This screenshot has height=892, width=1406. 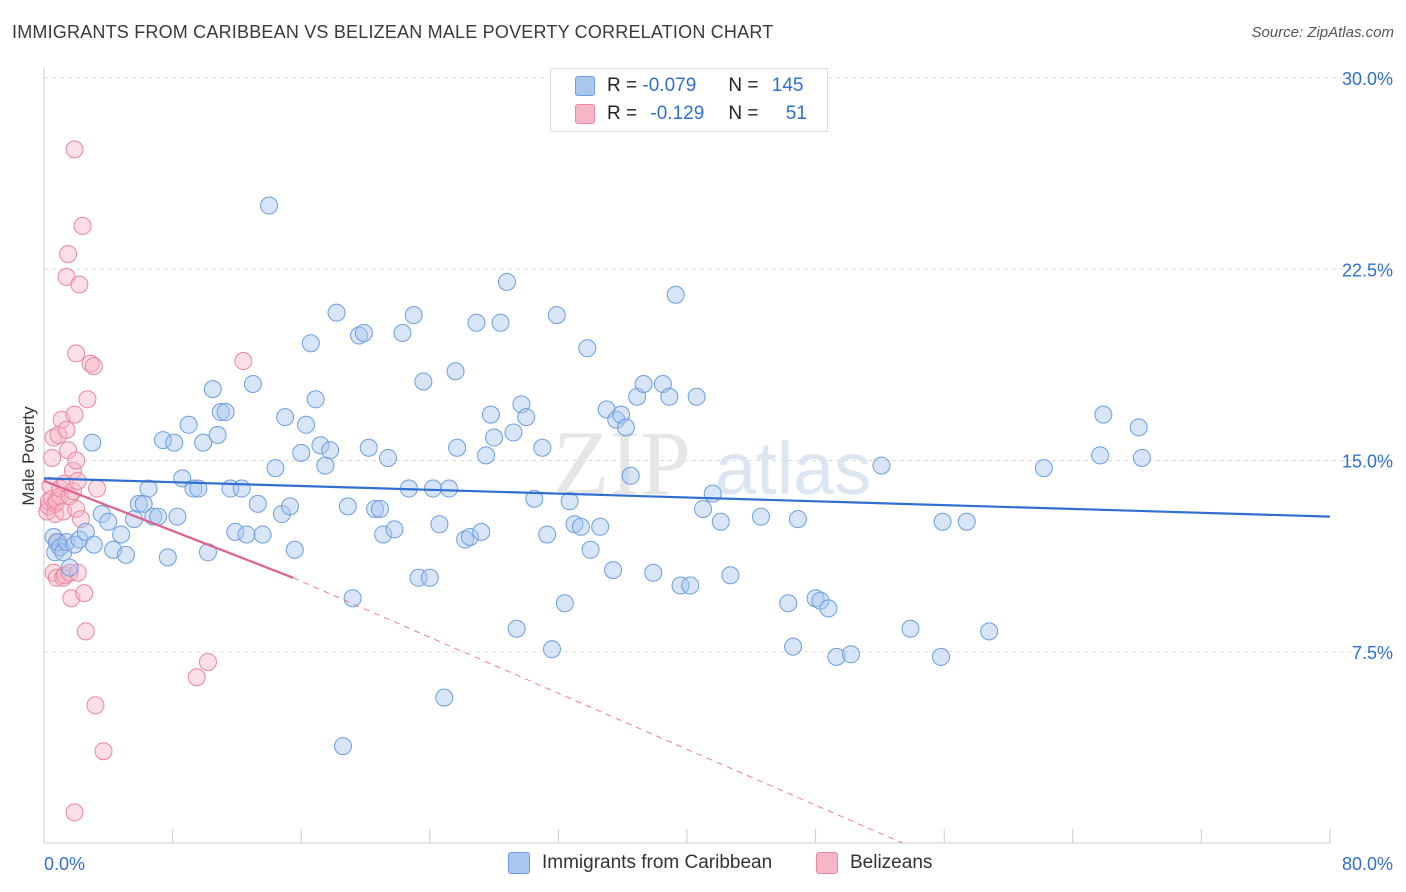 What do you see at coordinates (1367, 79) in the screenshot?
I see `y-tick-label: 30.0%` at bounding box center [1367, 79].